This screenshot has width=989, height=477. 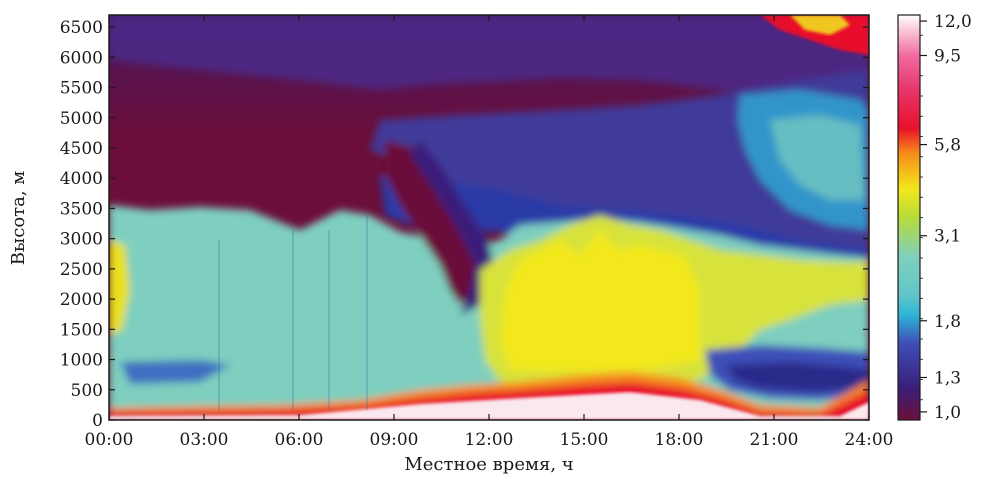 I want to click on x-tick-label: 09:00, so click(x=394, y=440).